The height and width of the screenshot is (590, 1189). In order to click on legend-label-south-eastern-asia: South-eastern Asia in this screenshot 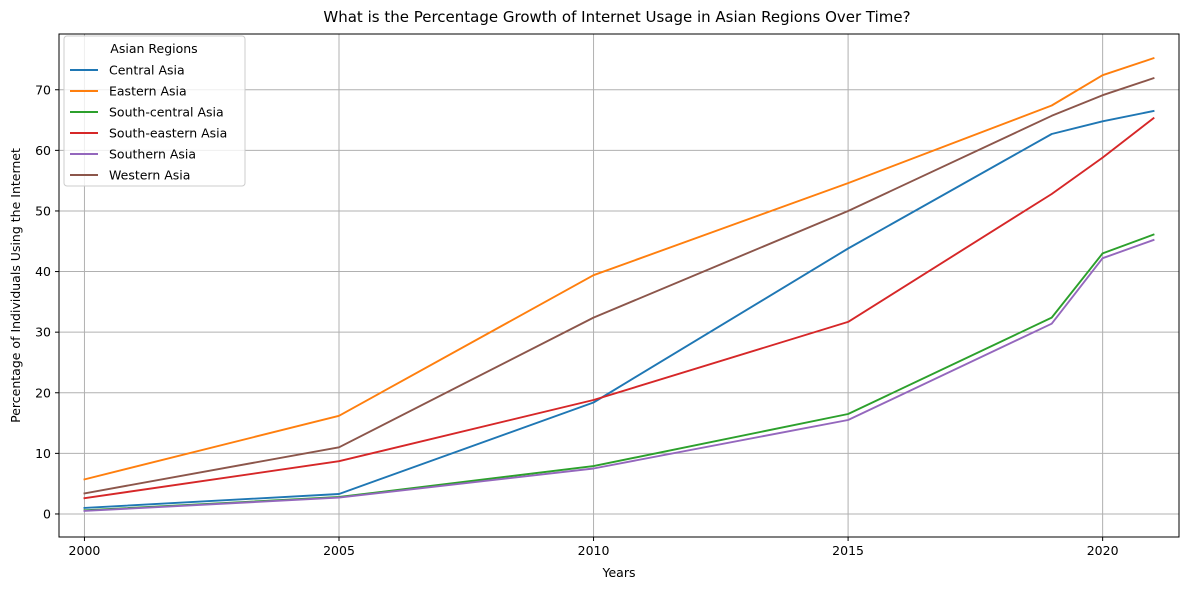, I will do `click(168, 133)`.